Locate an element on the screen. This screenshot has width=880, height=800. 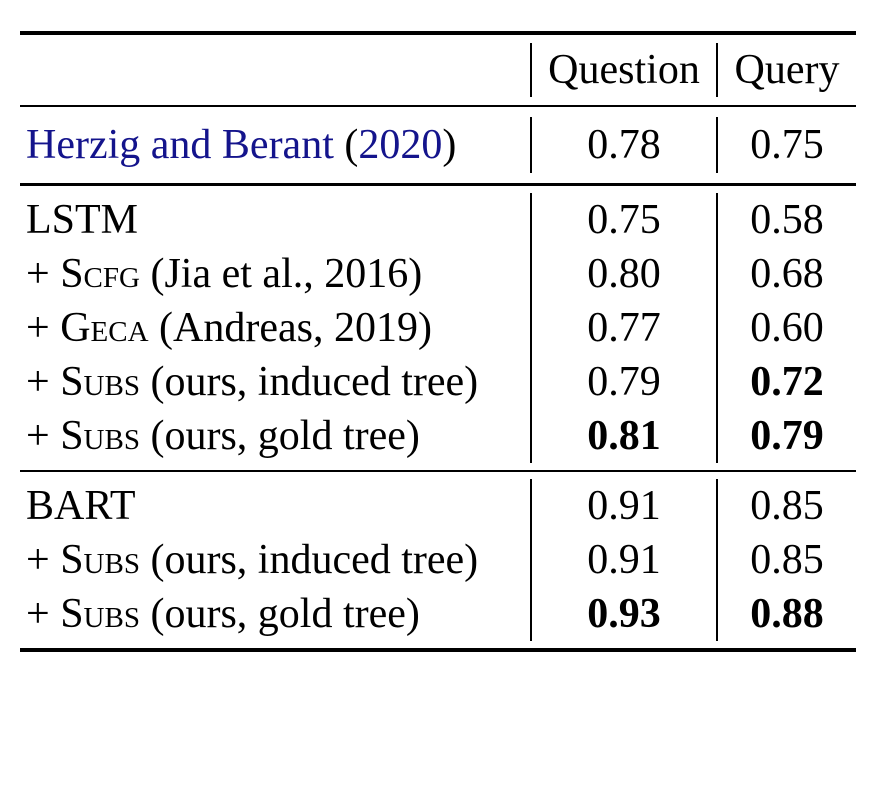
table-row: + Subs (ours, gold tree) 0.81 0.79 is located at coordinates (438, 436).